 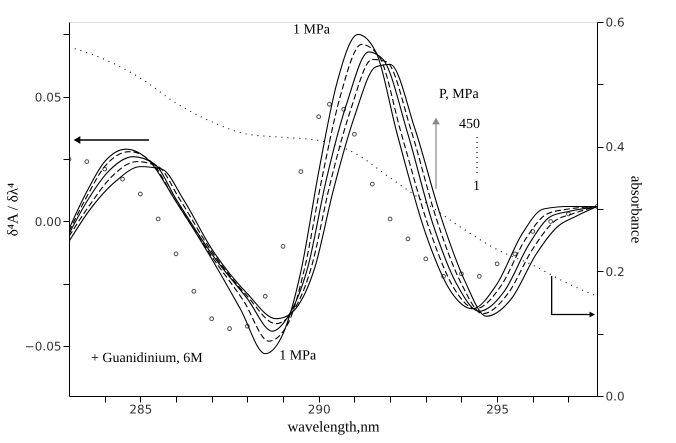 I want to click on x-axis-title: wavelength,nm, so click(x=333, y=428).